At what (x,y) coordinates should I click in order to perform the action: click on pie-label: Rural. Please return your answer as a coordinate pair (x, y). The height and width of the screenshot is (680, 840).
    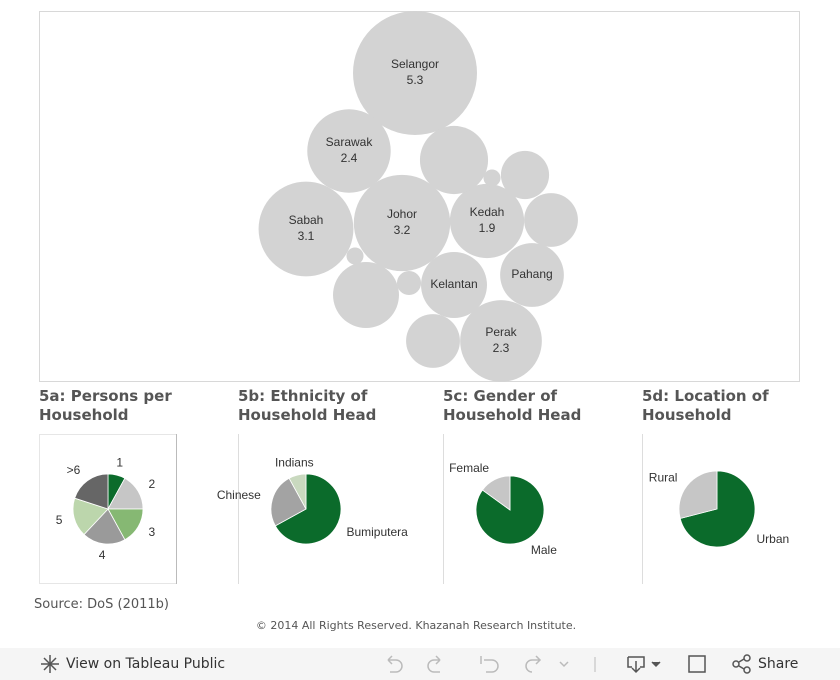
    Looking at the image, I should click on (663, 478).